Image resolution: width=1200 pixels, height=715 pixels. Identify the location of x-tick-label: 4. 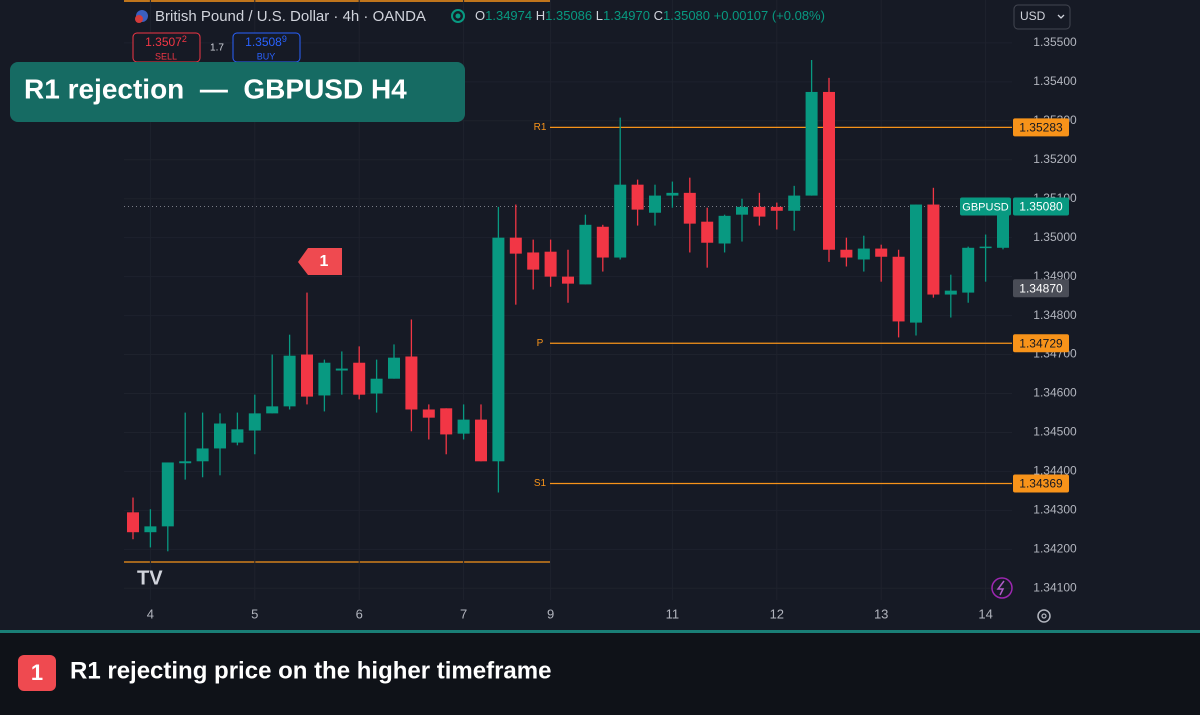
(150, 613).